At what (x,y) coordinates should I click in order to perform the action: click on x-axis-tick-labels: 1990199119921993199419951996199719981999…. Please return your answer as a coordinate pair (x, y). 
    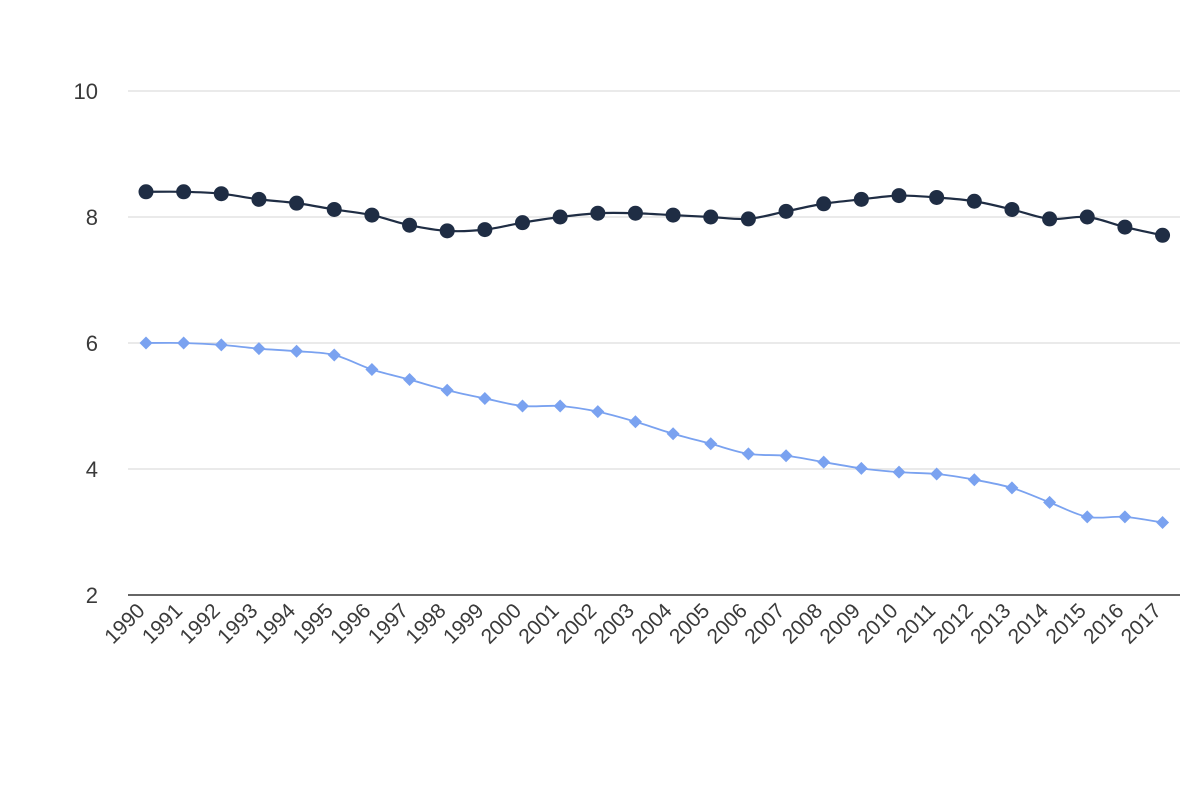
    Looking at the image, I should click on (633, 624).